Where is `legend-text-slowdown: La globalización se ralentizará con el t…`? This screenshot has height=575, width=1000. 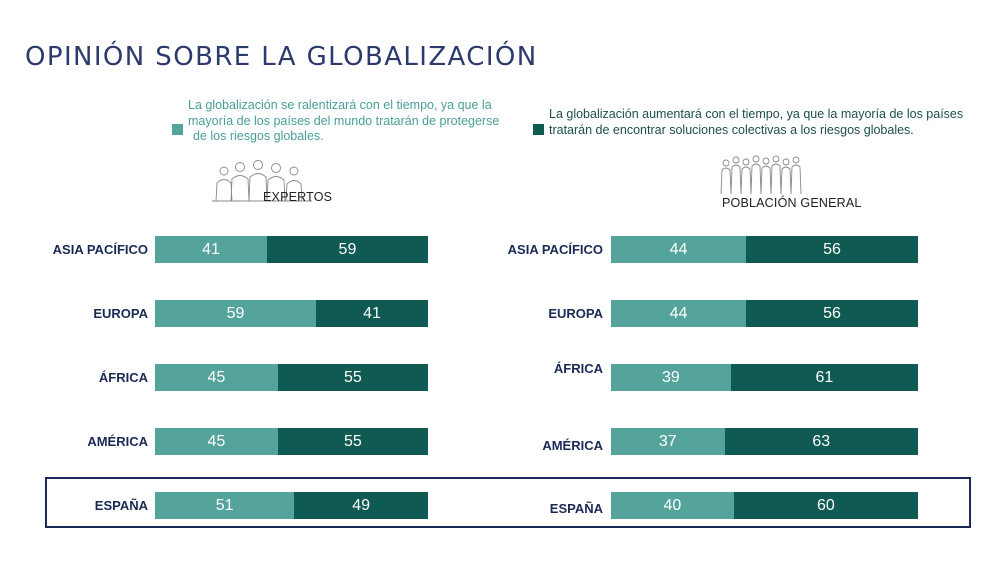
legend-text-slowdown: La globalización se ralentizará con el t… is located at coordinates (343, 121).